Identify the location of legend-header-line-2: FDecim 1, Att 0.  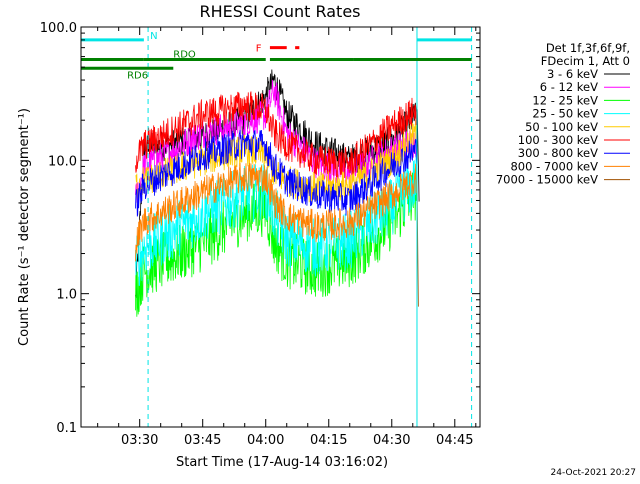
(585, 61).